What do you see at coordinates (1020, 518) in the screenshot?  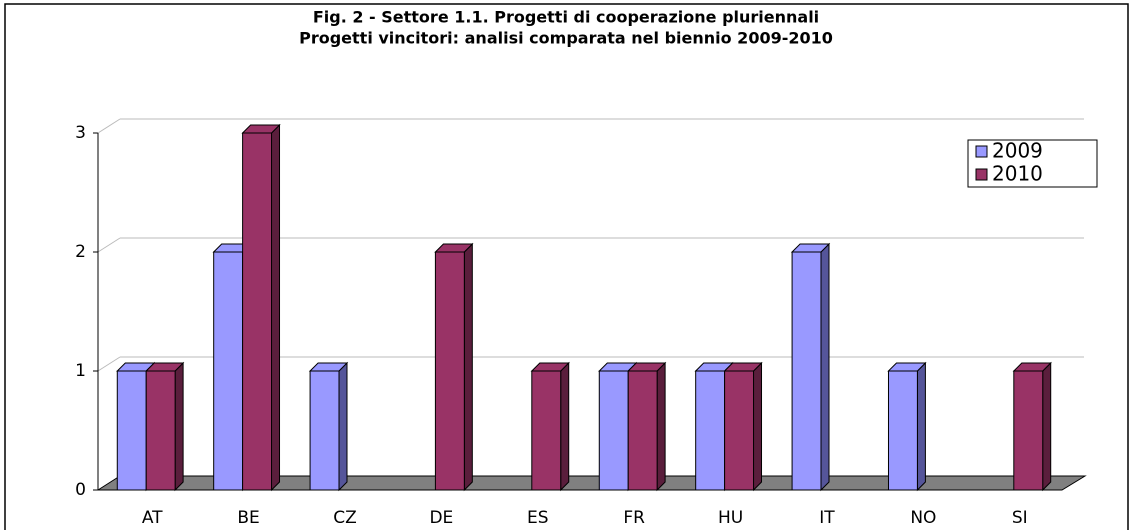 I see `x-tick-label: SI` at bounding box center [1020, 518].